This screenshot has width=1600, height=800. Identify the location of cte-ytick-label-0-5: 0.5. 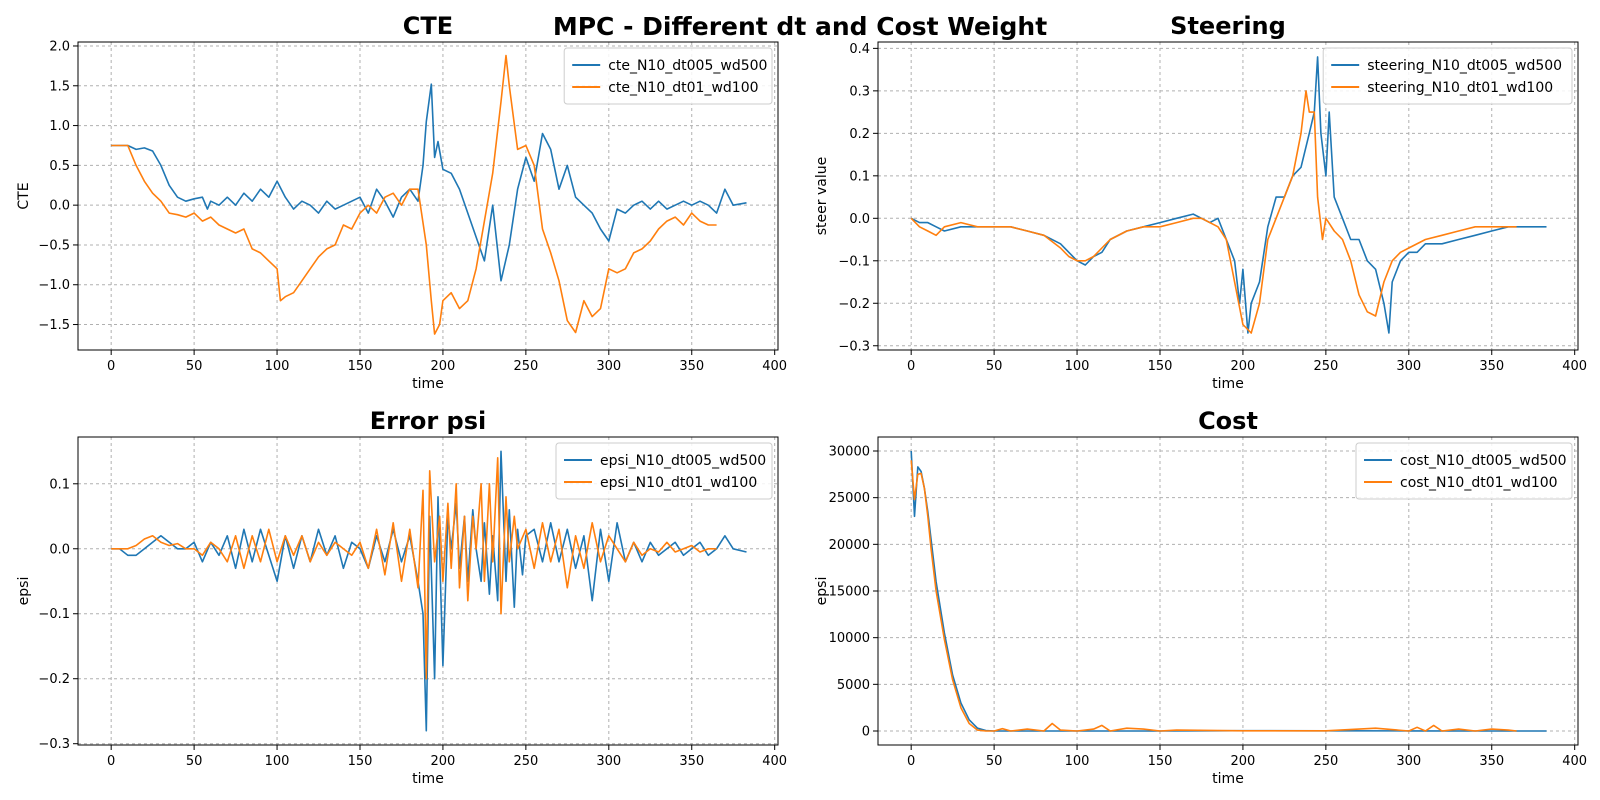
(59, 166).